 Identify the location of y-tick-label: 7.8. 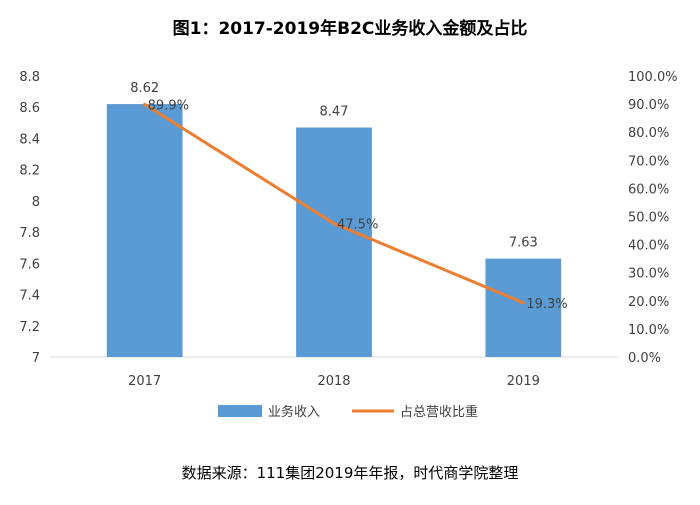
(29, 233).